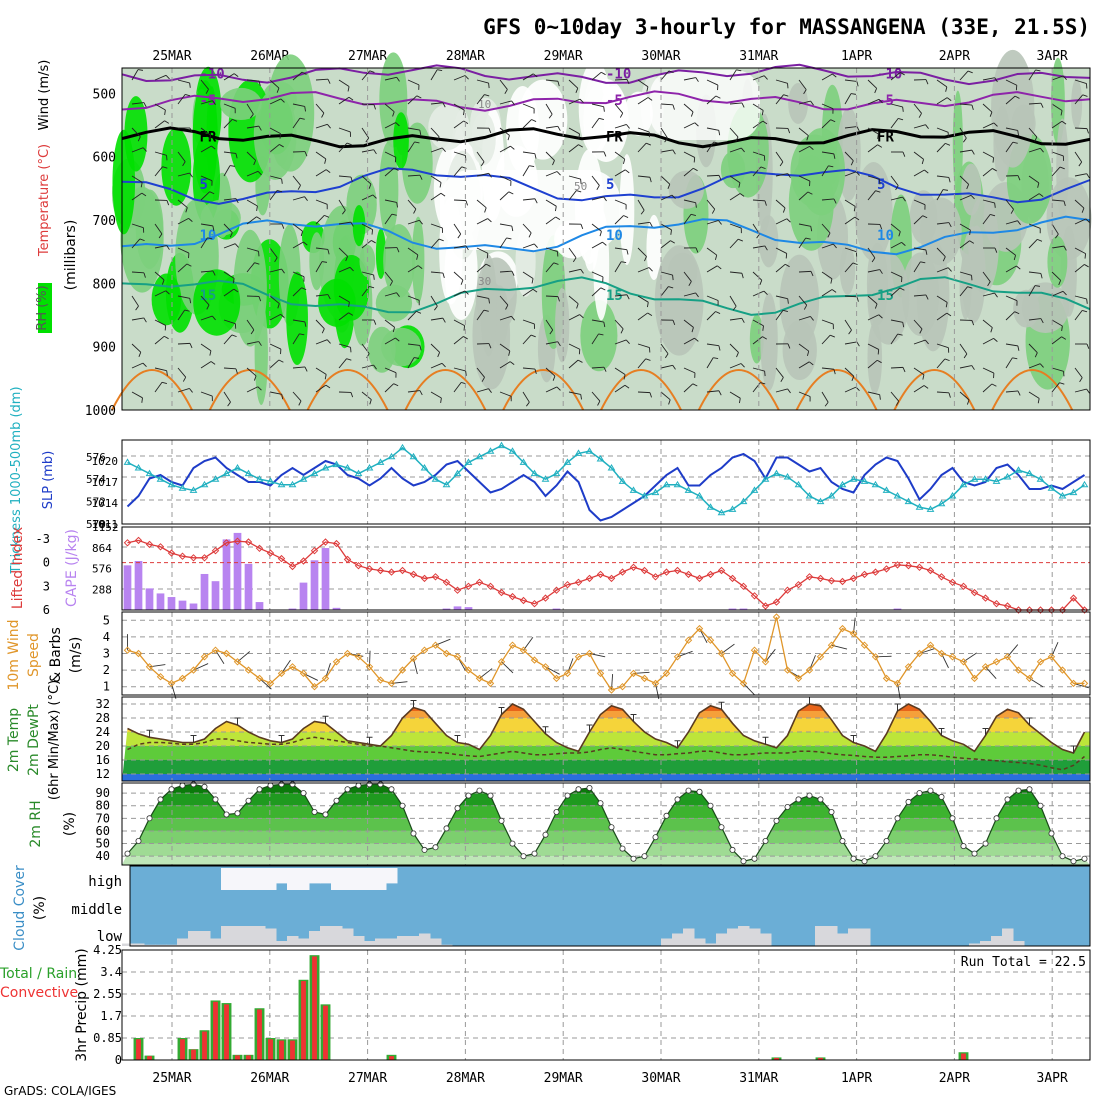 This screenshot has width=1100, height=1100. Describe the element at coordinates (269, 1078) in the screenshot. I see `bottom-date-label: 26MAR` at that location.